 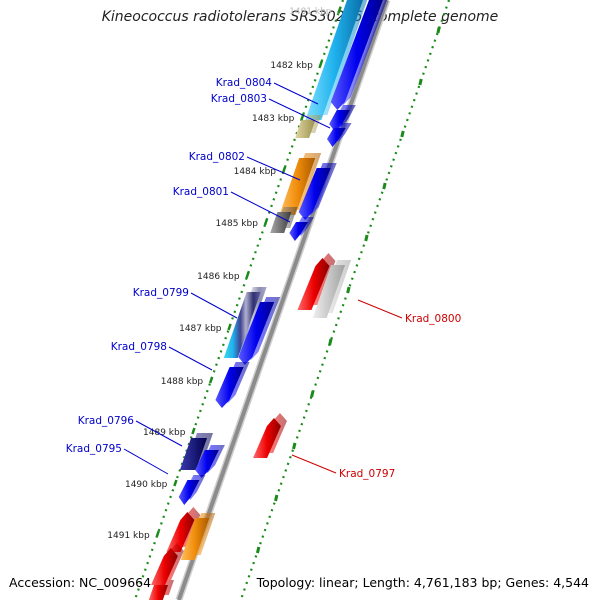 I want to click on gene-label-forward: Krad_0803, so click(x=239, y=99).